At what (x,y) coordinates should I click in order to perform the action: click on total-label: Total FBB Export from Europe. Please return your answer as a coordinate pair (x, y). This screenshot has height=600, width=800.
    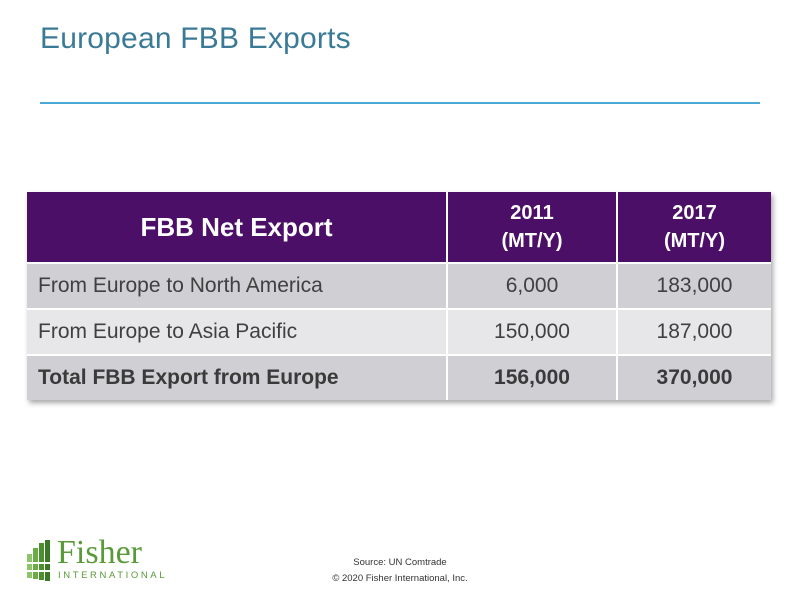
    Looking at the image, I should click on (237, 377).